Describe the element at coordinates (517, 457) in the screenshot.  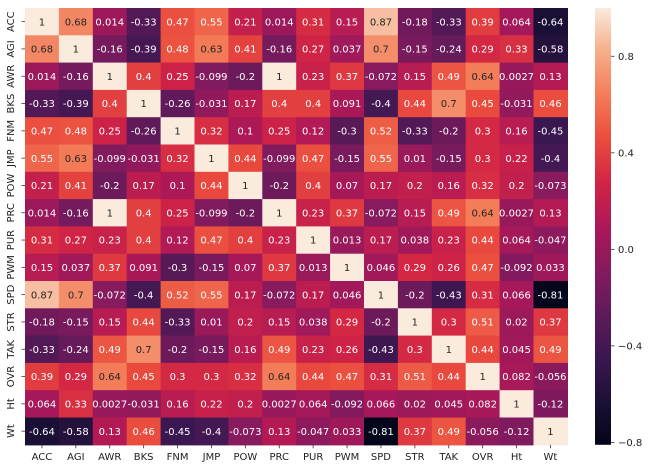
I see `x-tick-label-ht: Ht` at that location.